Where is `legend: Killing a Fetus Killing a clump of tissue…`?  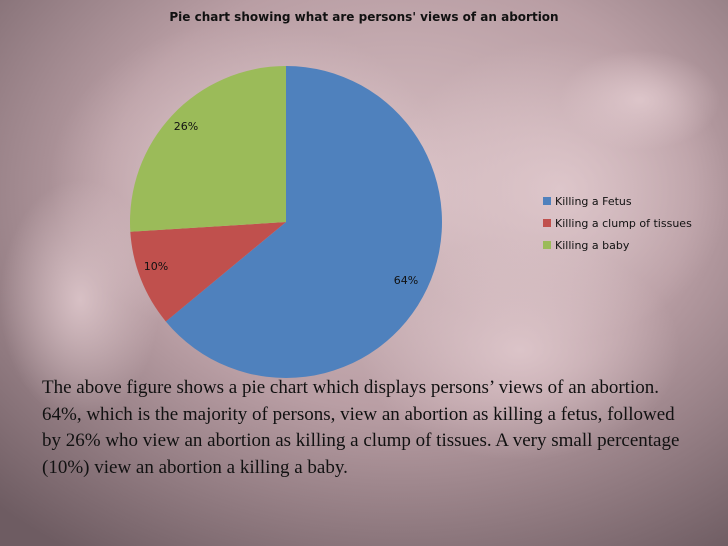 legend: Killing a Fetus Killing a clump of tissue… is located at coordinates (617, 223).